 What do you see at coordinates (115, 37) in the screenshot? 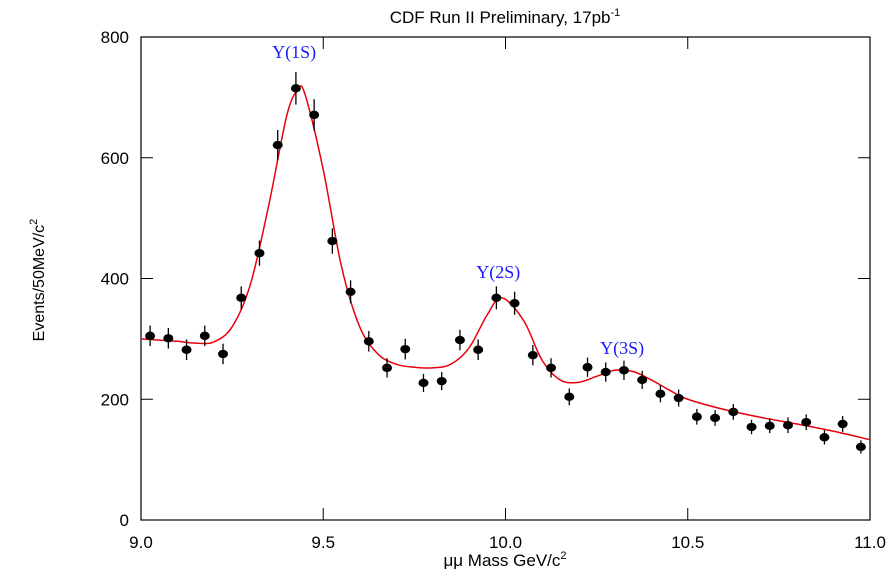
I see `y-tick-label: 800` at bounding box center [115, 37].